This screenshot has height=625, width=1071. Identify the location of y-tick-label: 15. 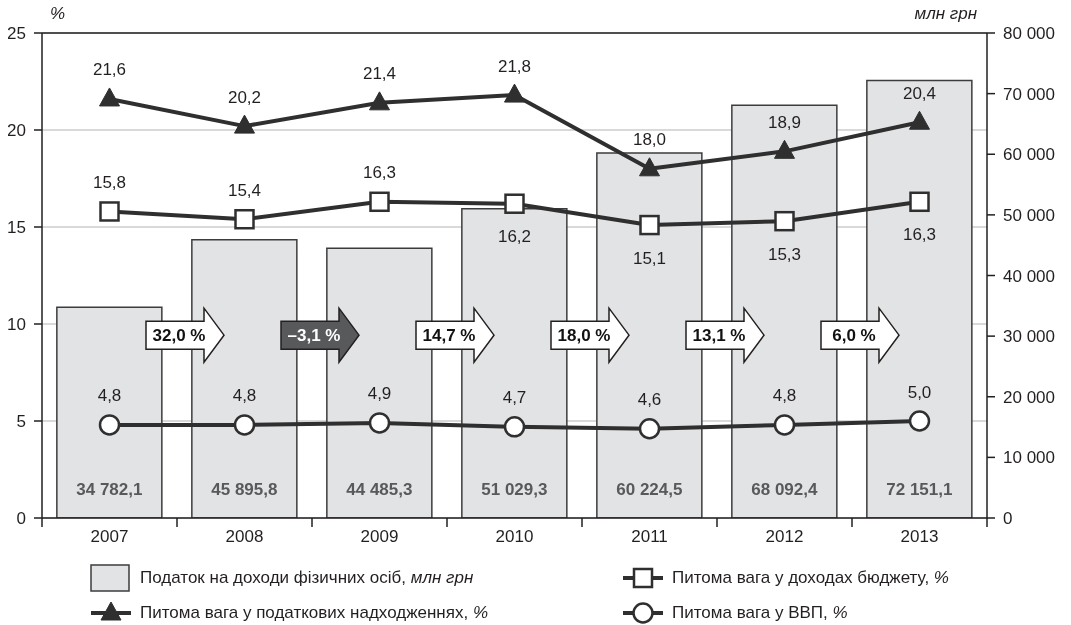
(16, 228).